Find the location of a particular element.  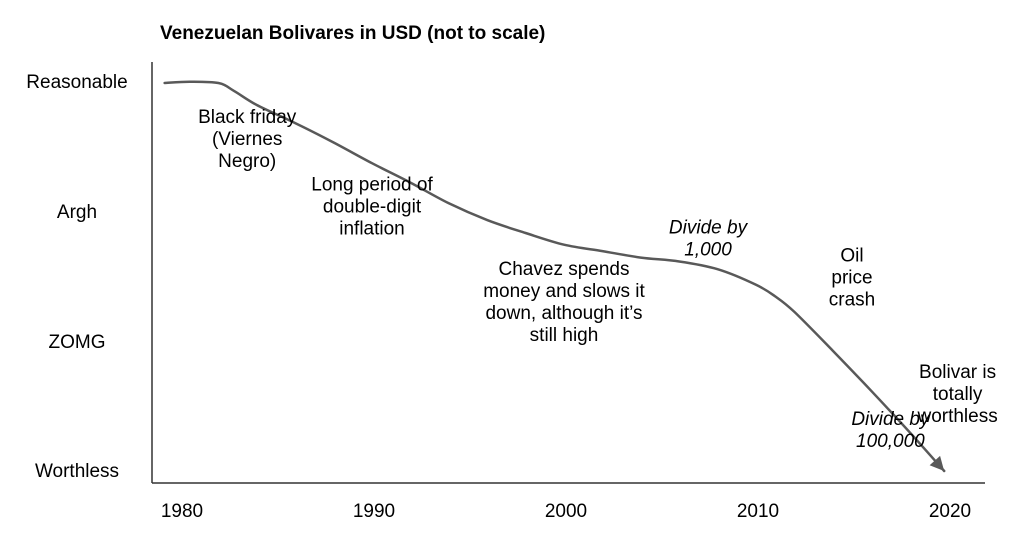

annotation-label: Divide by 100,000 is located at coordinates (891, 430).